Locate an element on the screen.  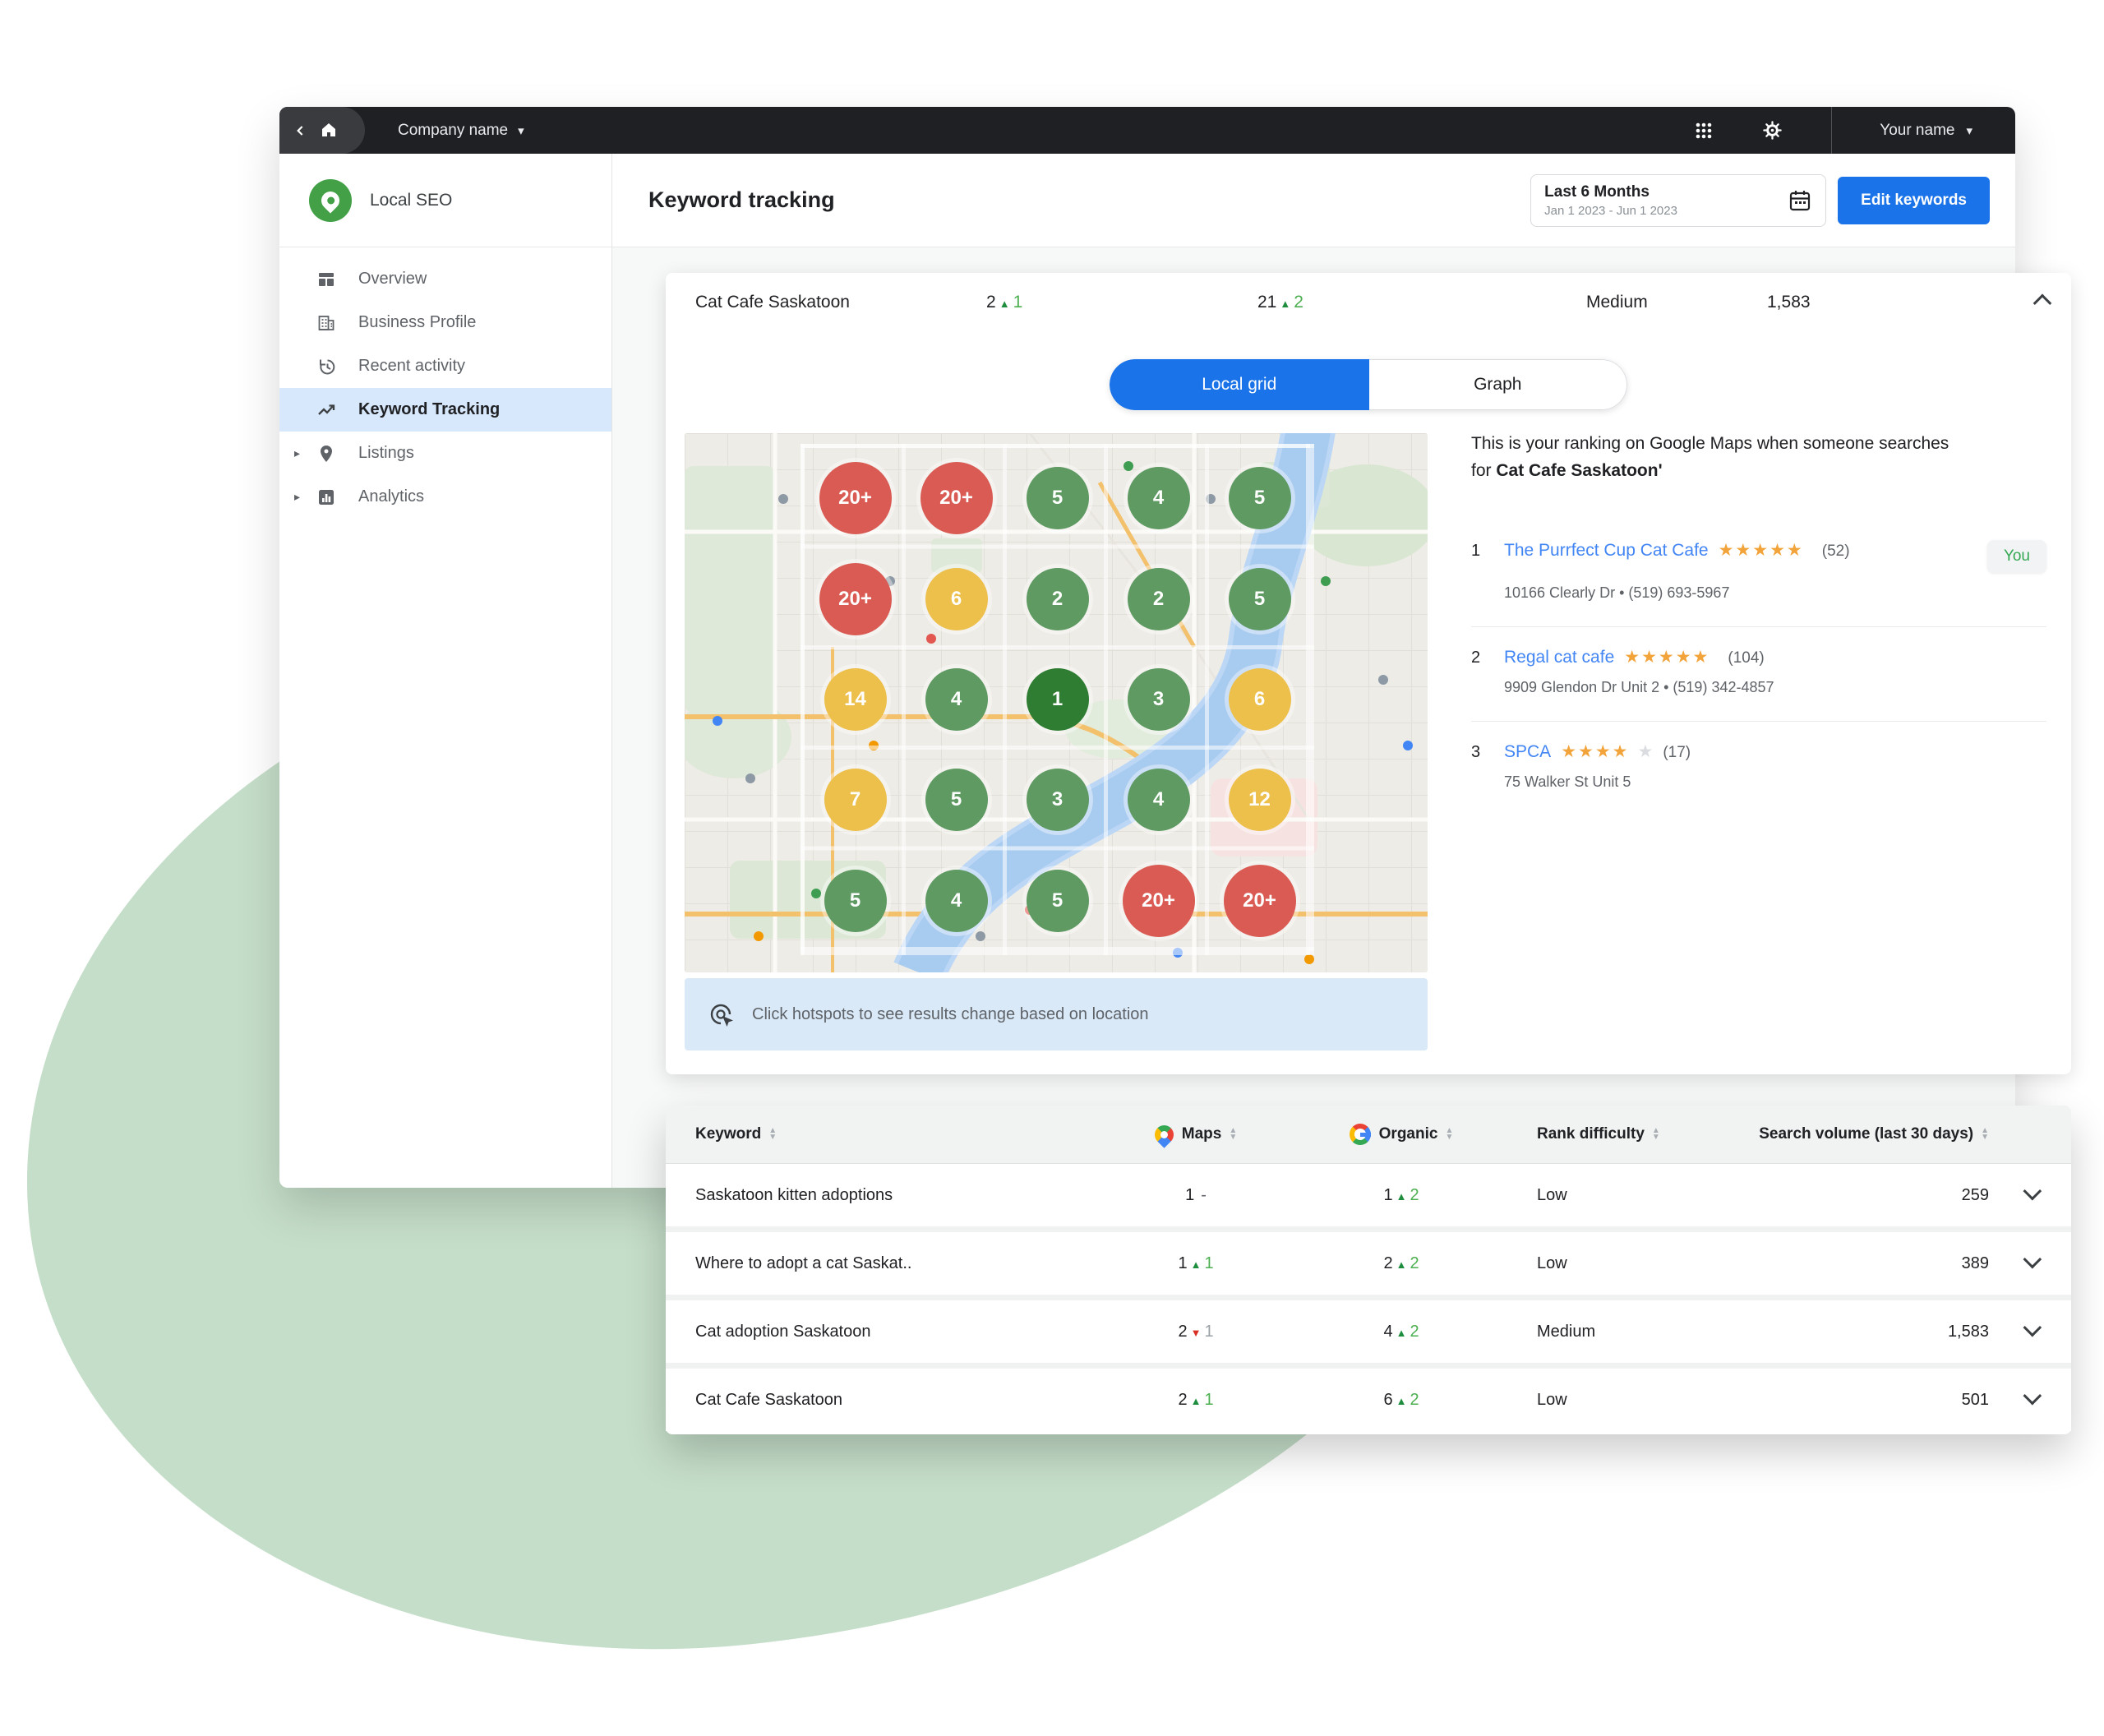
rank-number: 3 is located at coordinates (1476, 752).